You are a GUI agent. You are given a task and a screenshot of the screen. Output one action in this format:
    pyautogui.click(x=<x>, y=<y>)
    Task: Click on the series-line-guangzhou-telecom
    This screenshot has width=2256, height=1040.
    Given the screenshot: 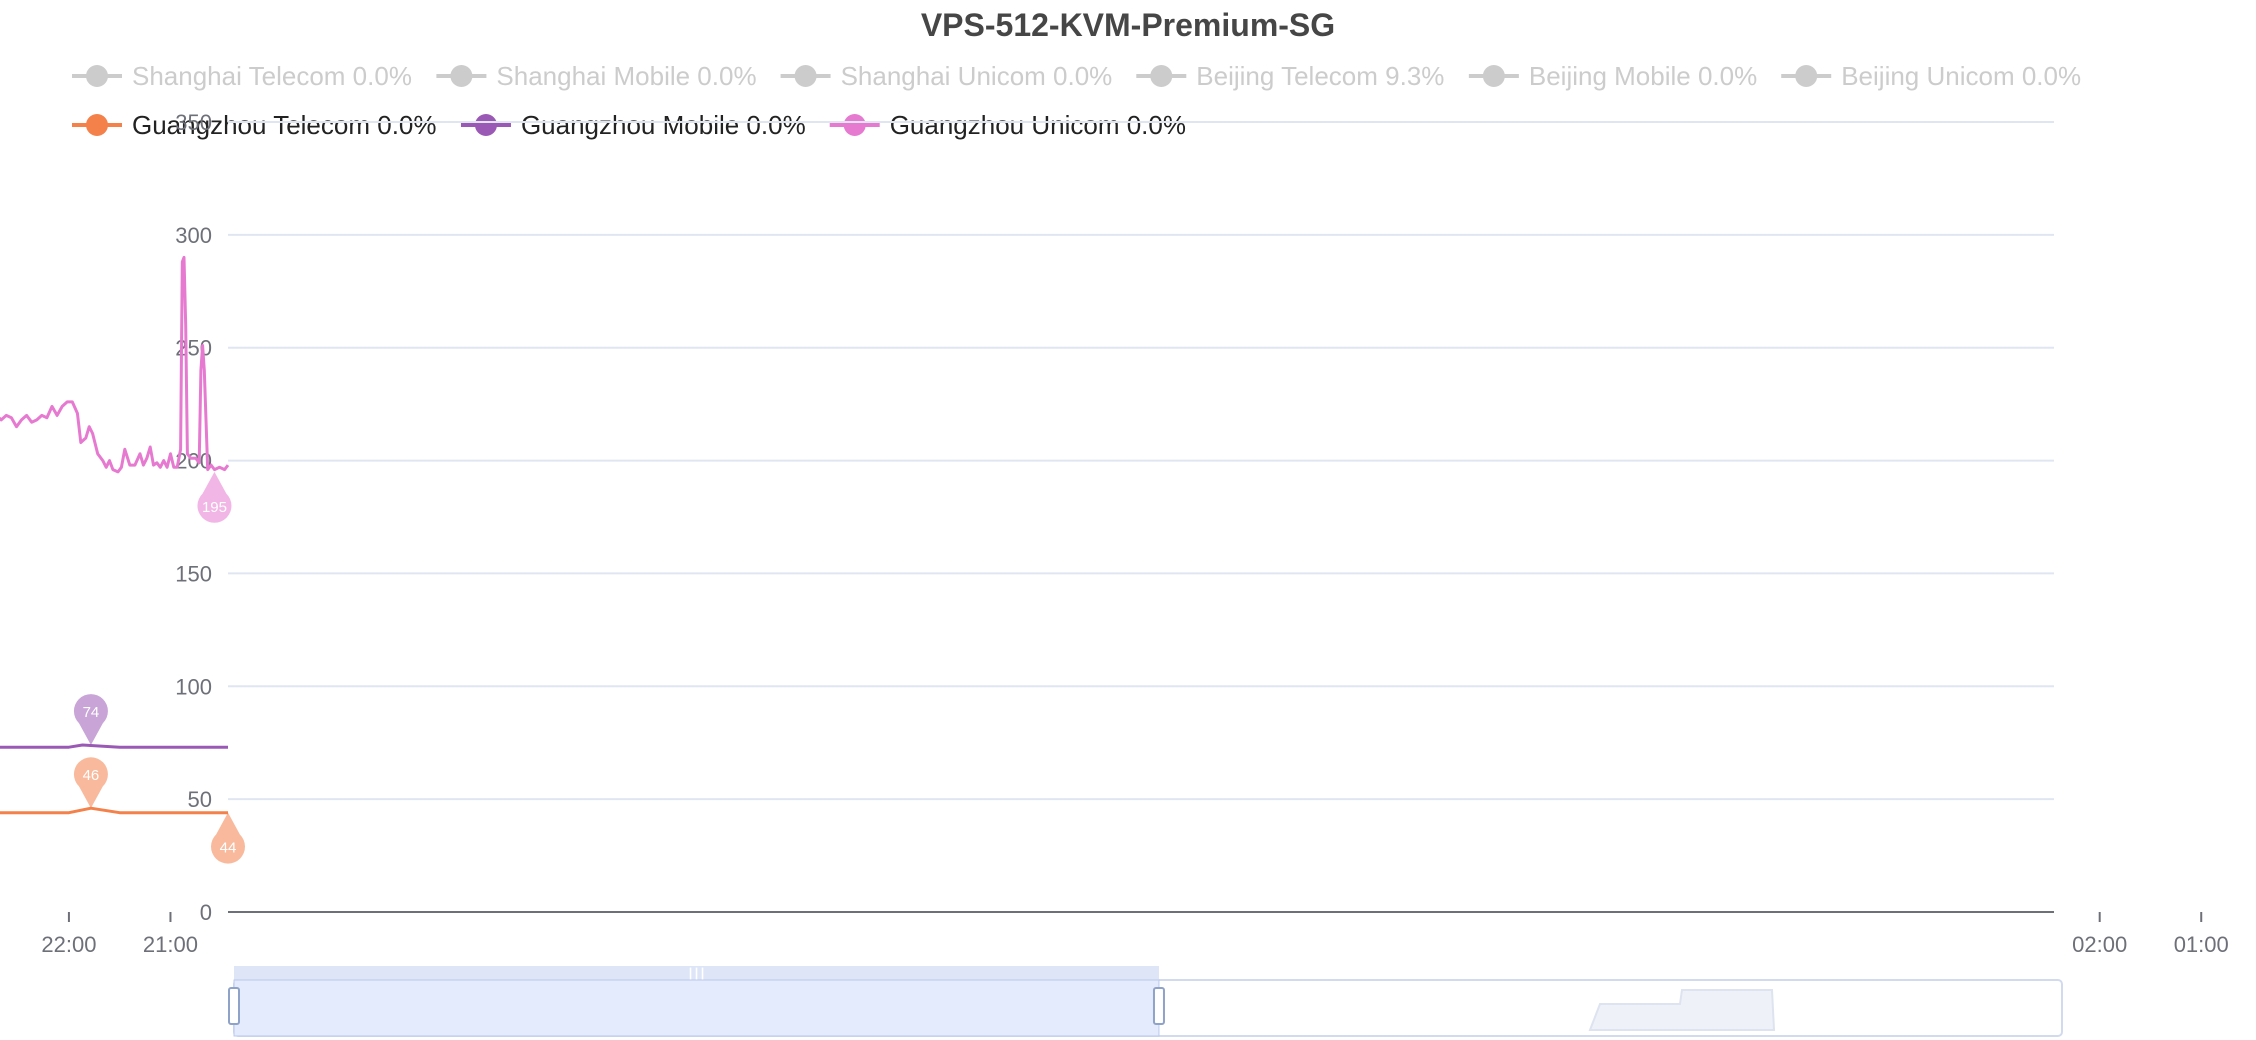 What is the action you would take?
    pyautogui.click(x=114, y=810)
    